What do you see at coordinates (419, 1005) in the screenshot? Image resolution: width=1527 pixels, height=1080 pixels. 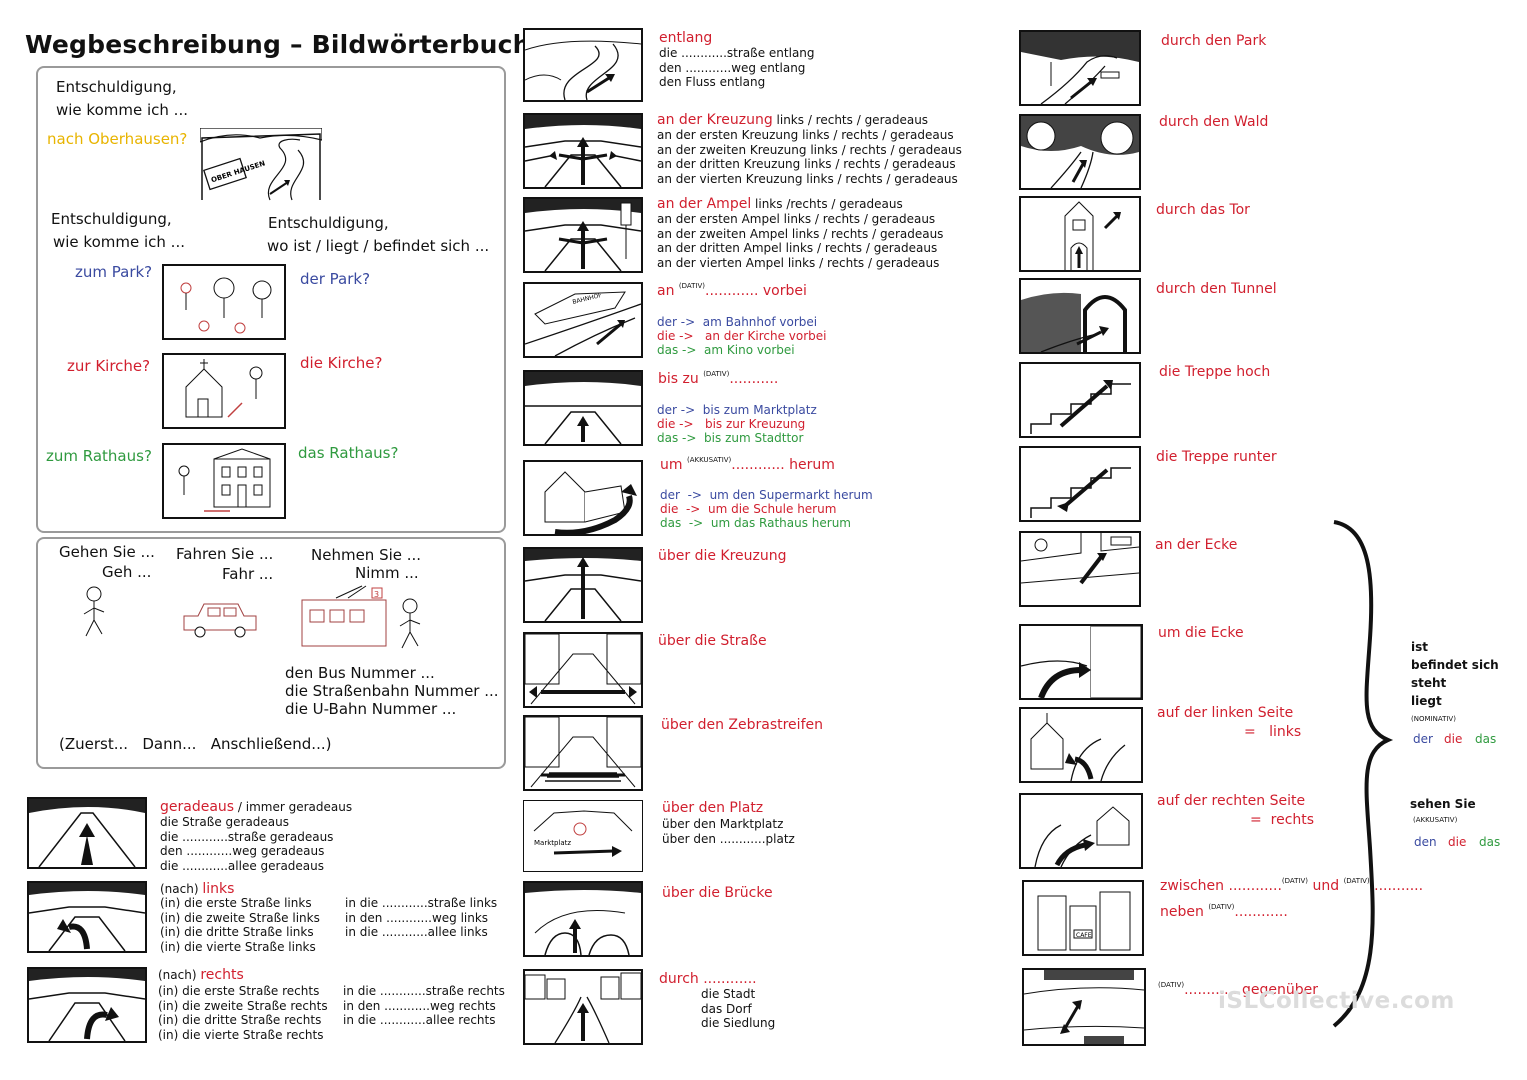 I see `list-item: in den ............weg rechts` at bounding box center [419, 1005].